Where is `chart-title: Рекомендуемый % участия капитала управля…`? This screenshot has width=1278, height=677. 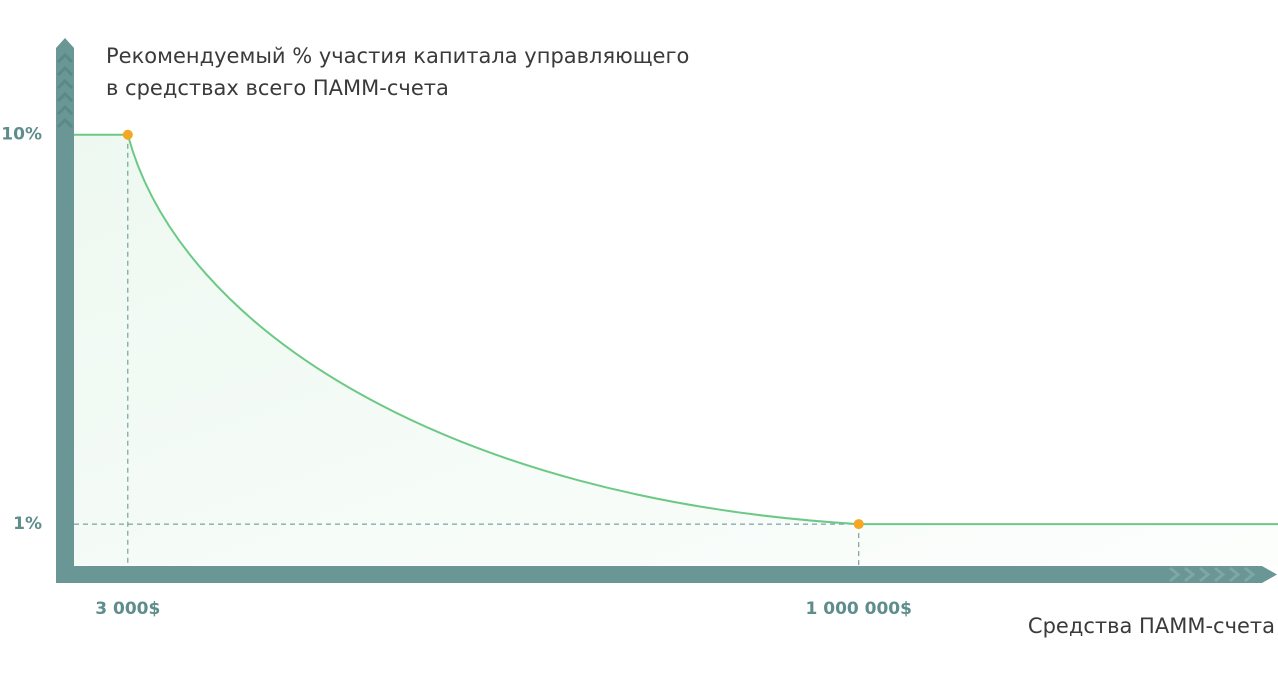
chart-title: Рекомендуемый % участия капитала управля… is located at coordinates (397, 56).